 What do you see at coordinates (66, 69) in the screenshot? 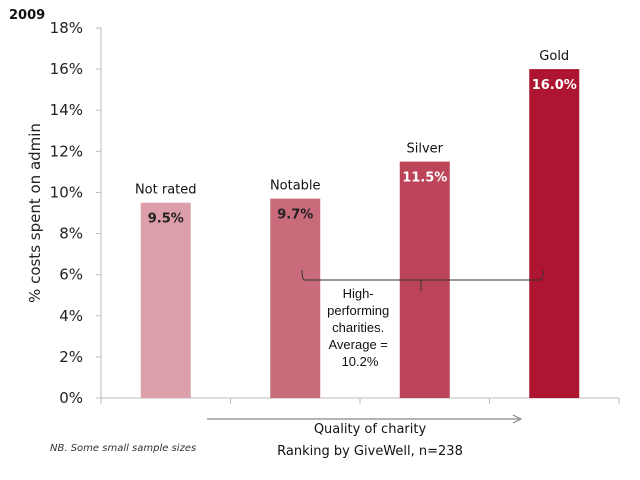
I see `y-tick-label: 16%` at bounding box center [66, 69].